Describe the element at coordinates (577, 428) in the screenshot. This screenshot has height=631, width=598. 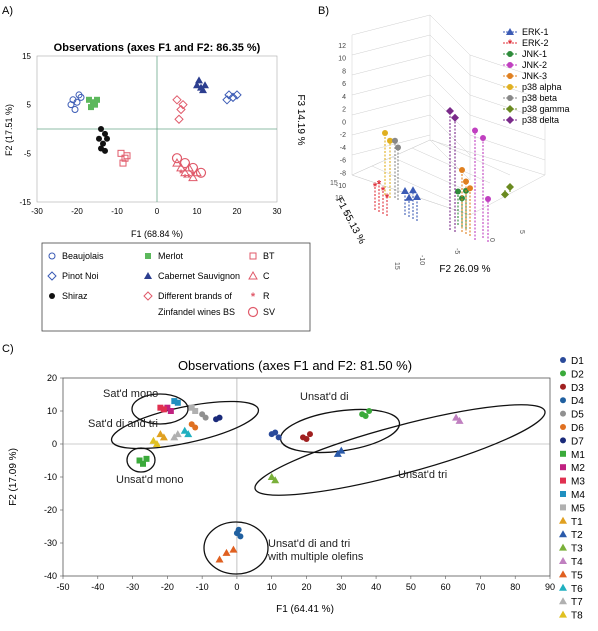
I see `c-legend-label: D6` at that location.